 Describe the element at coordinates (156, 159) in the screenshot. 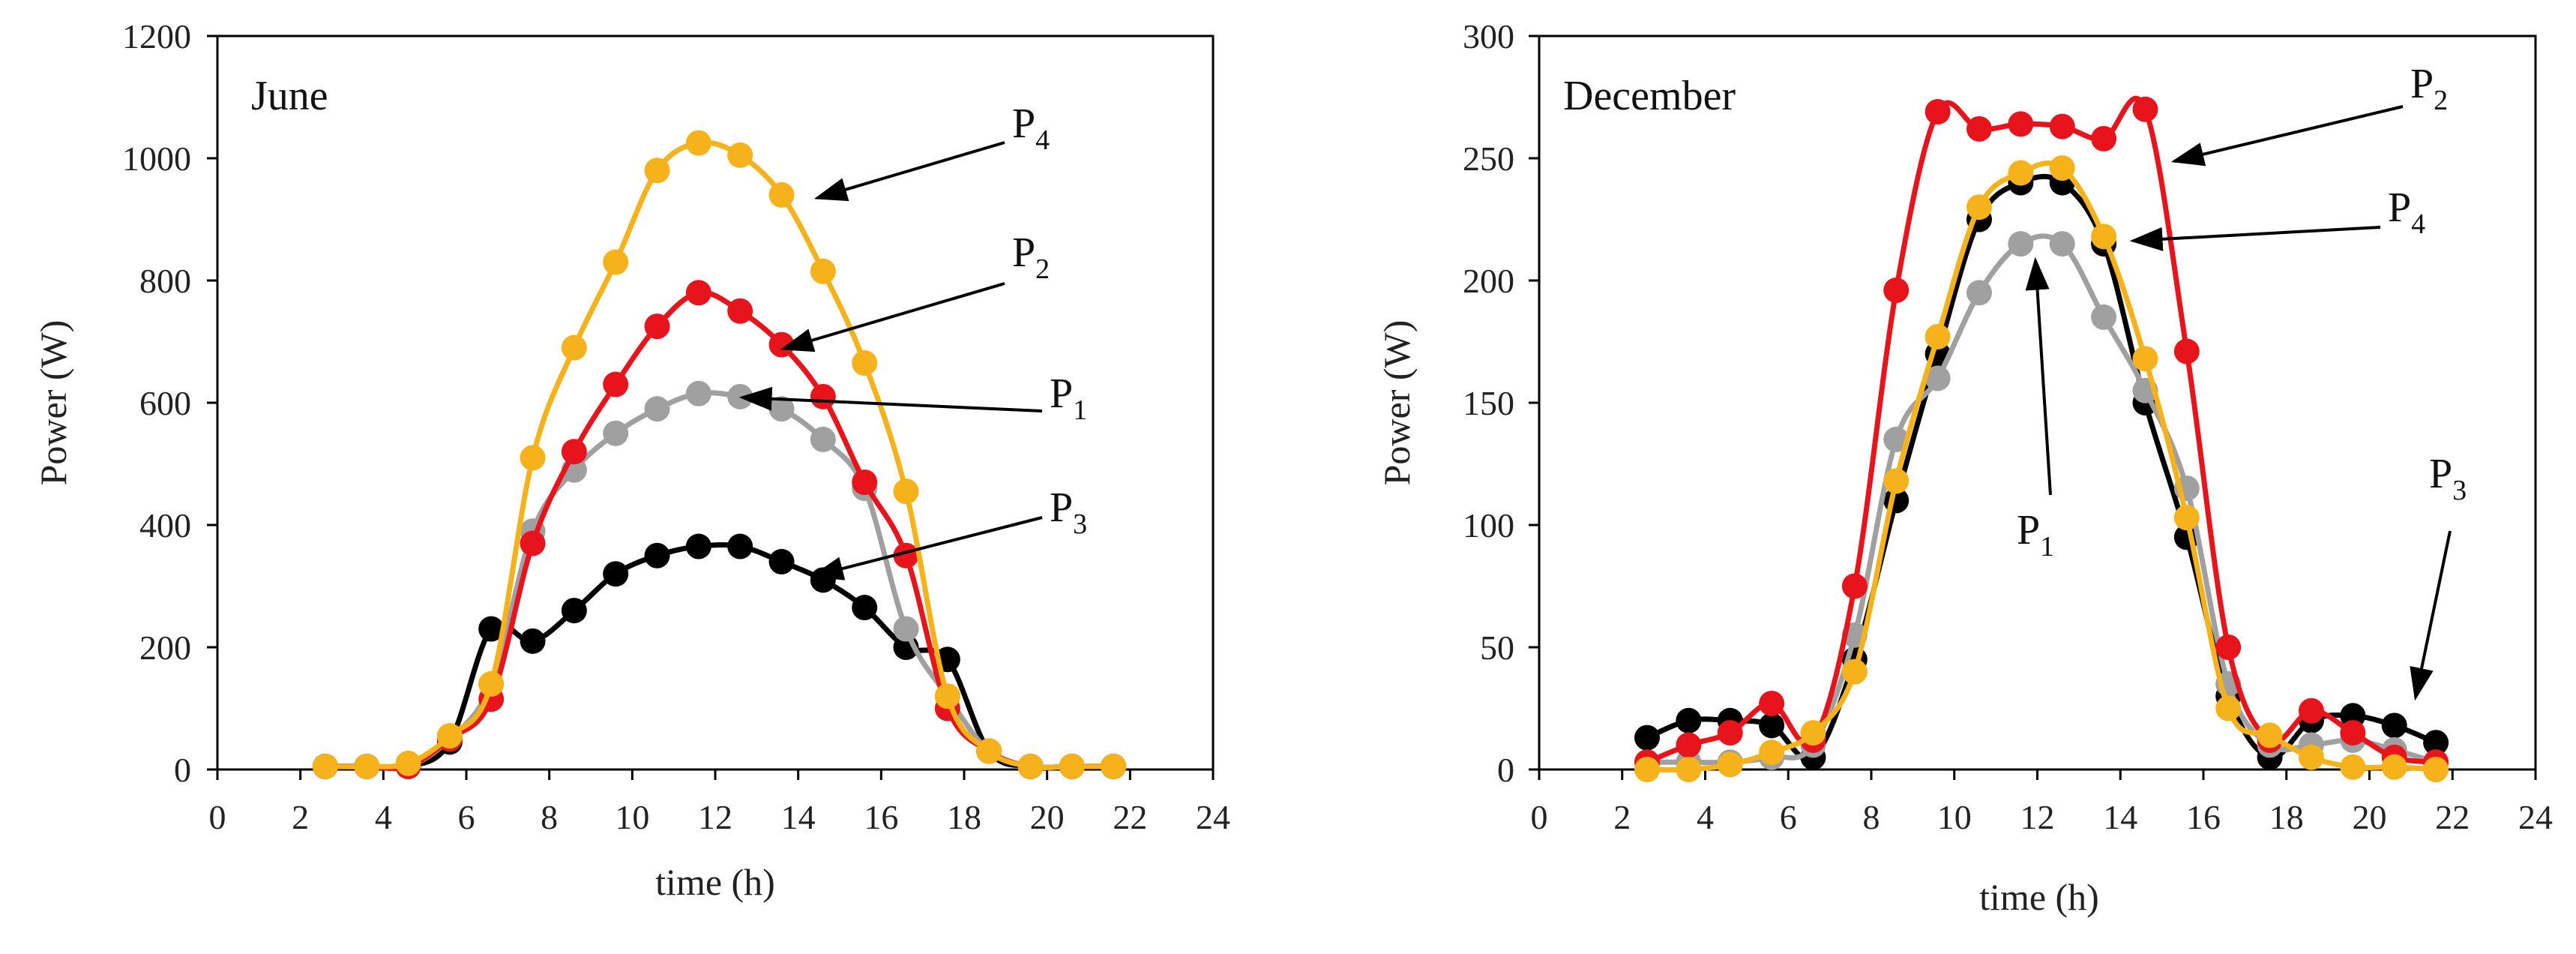

I see `y-tick-label: 1000` at that location.